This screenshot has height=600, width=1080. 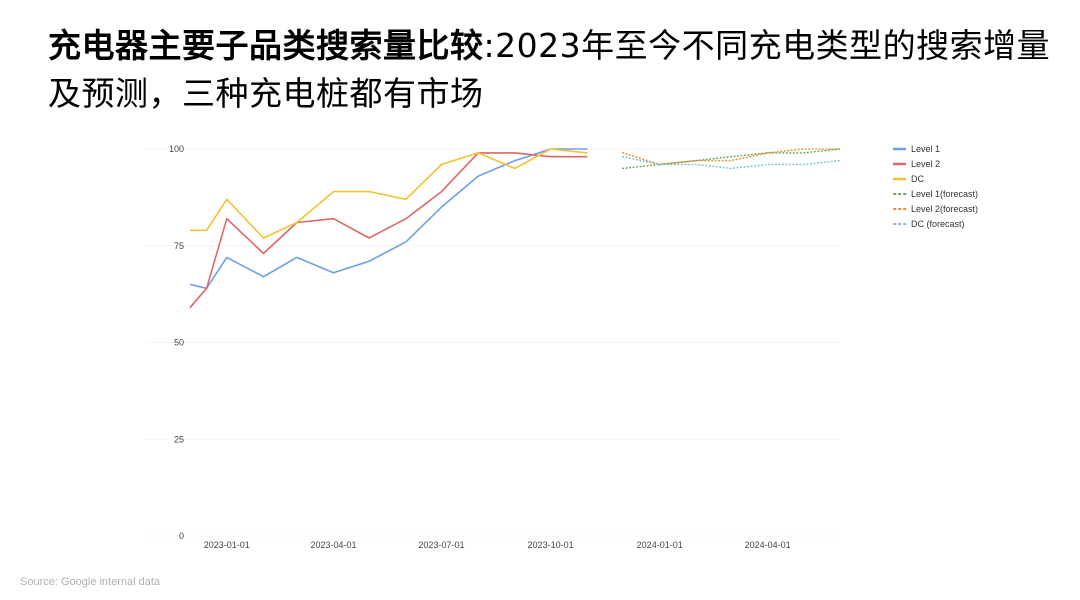 I want to click on y-tick-label: 100, so click(x=176, y=149).